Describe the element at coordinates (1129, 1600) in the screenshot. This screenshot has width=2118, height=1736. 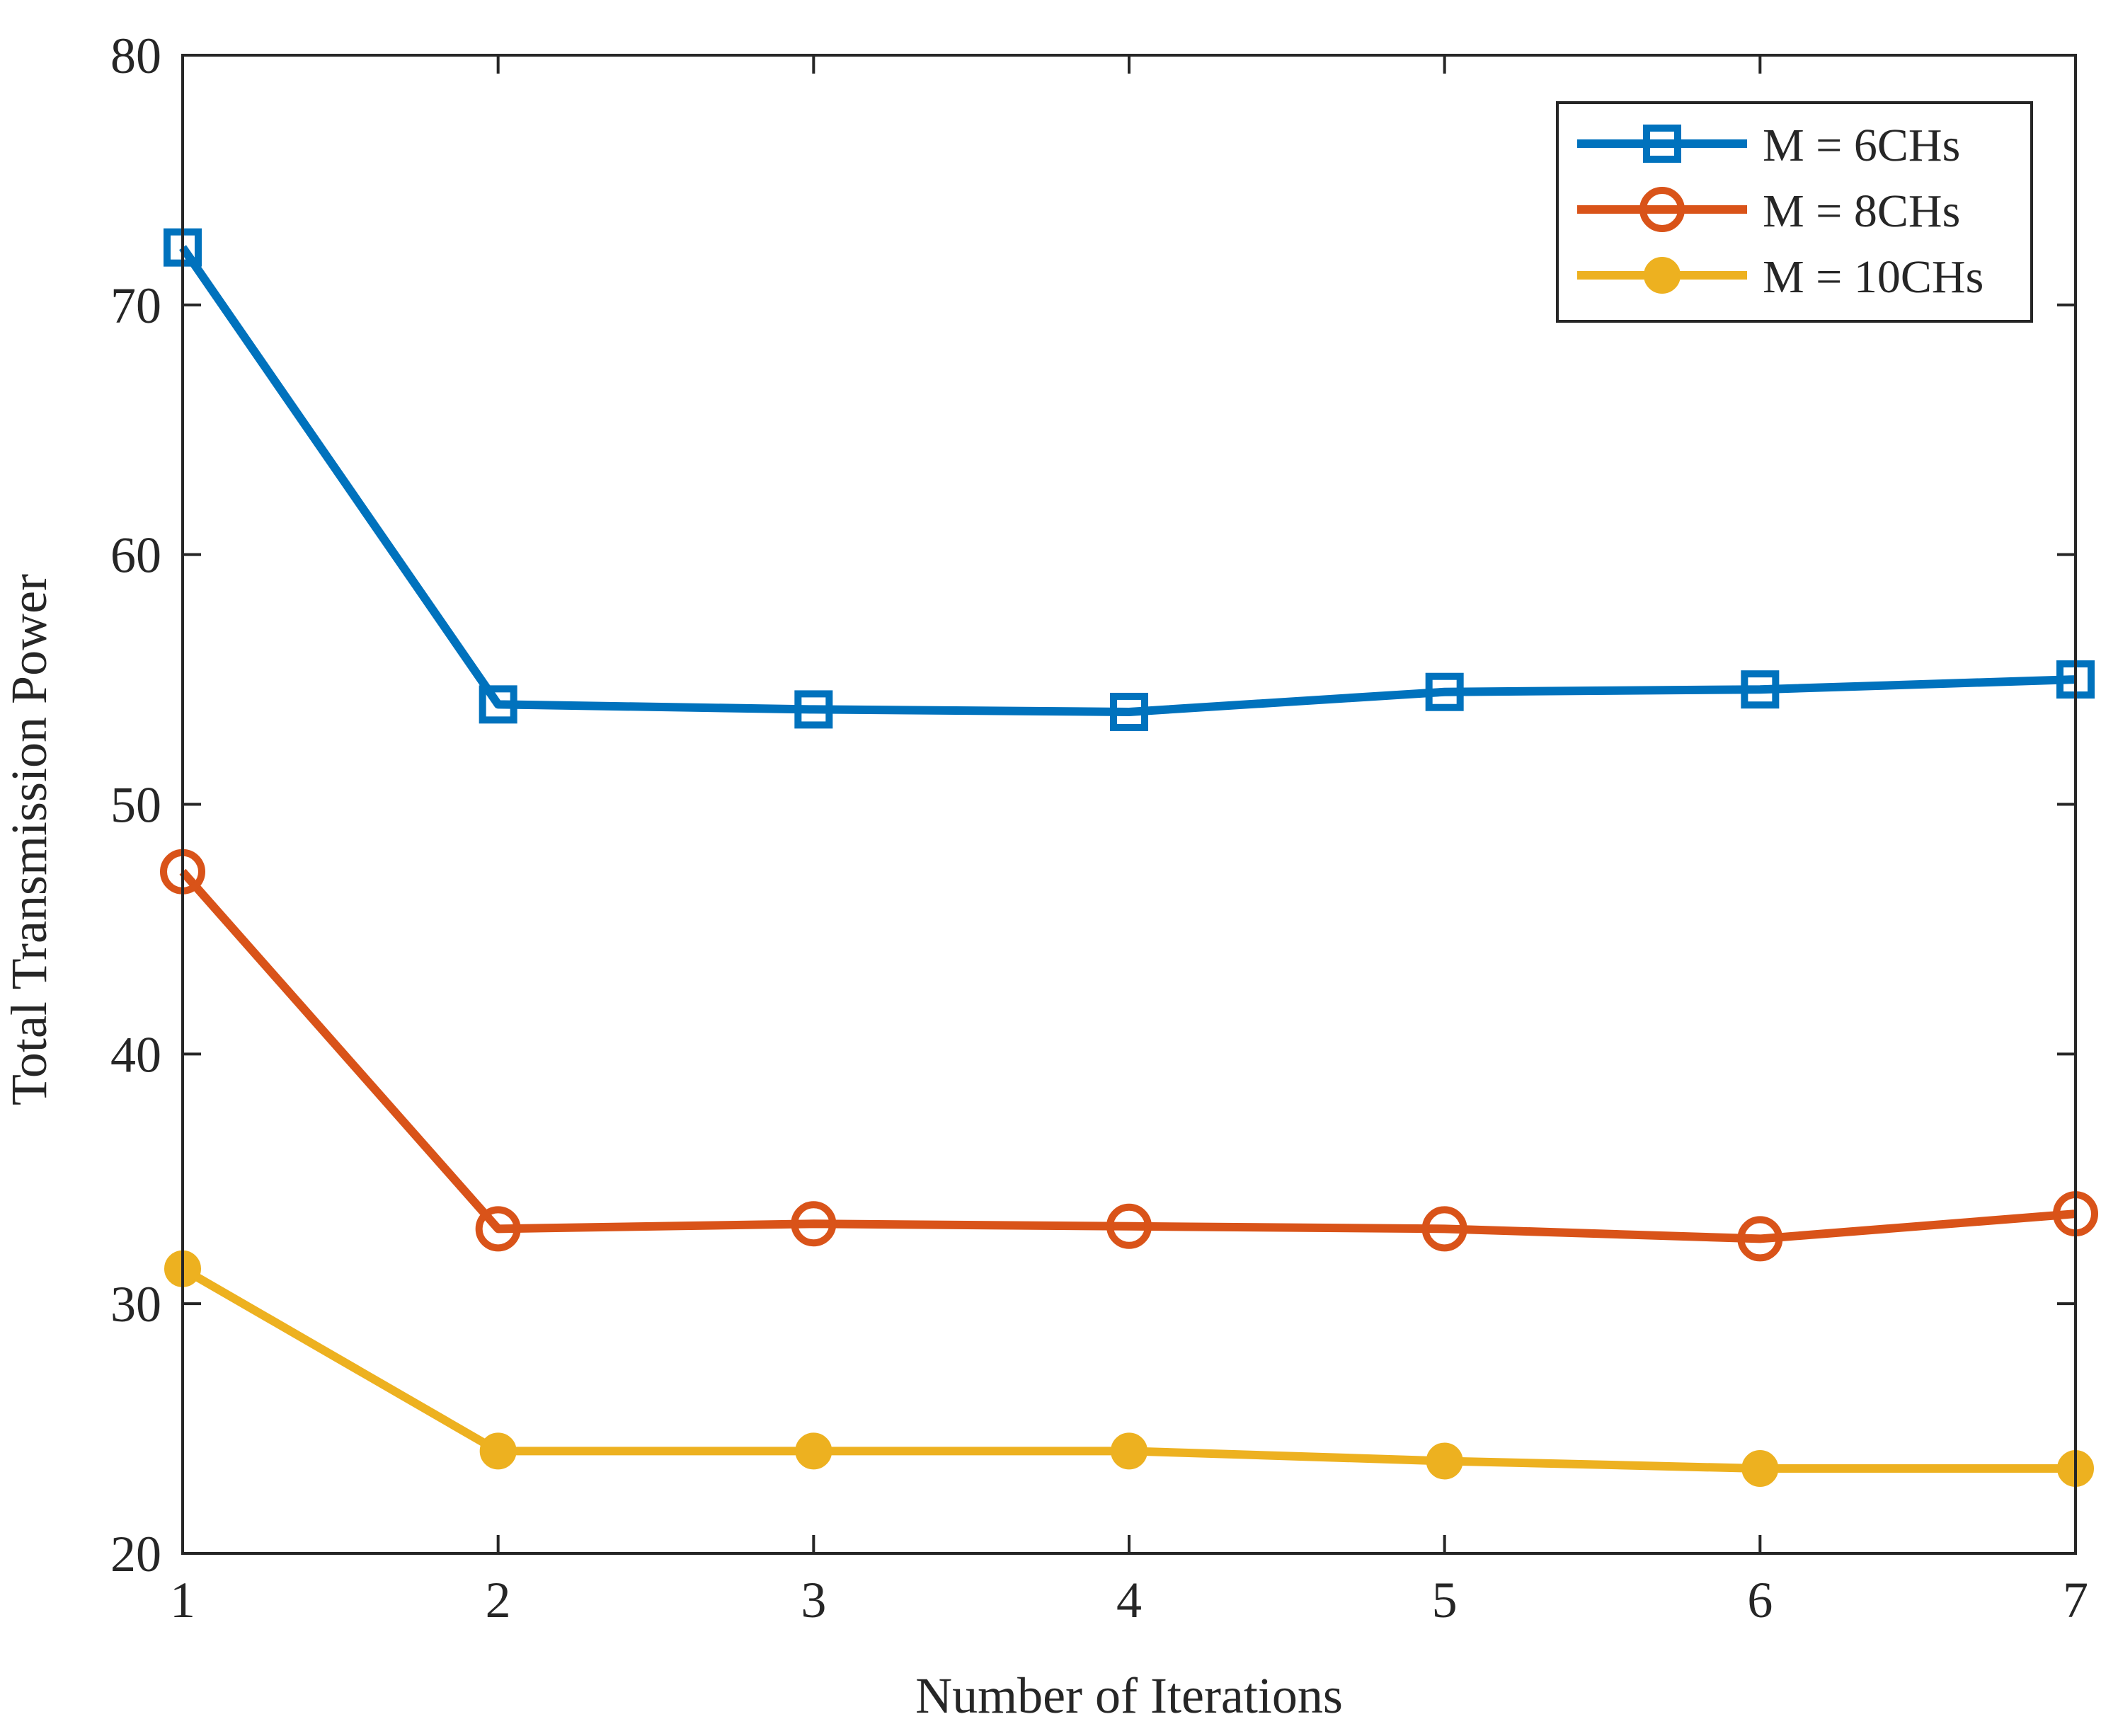
I see `x-tick-label: 4` at that location.